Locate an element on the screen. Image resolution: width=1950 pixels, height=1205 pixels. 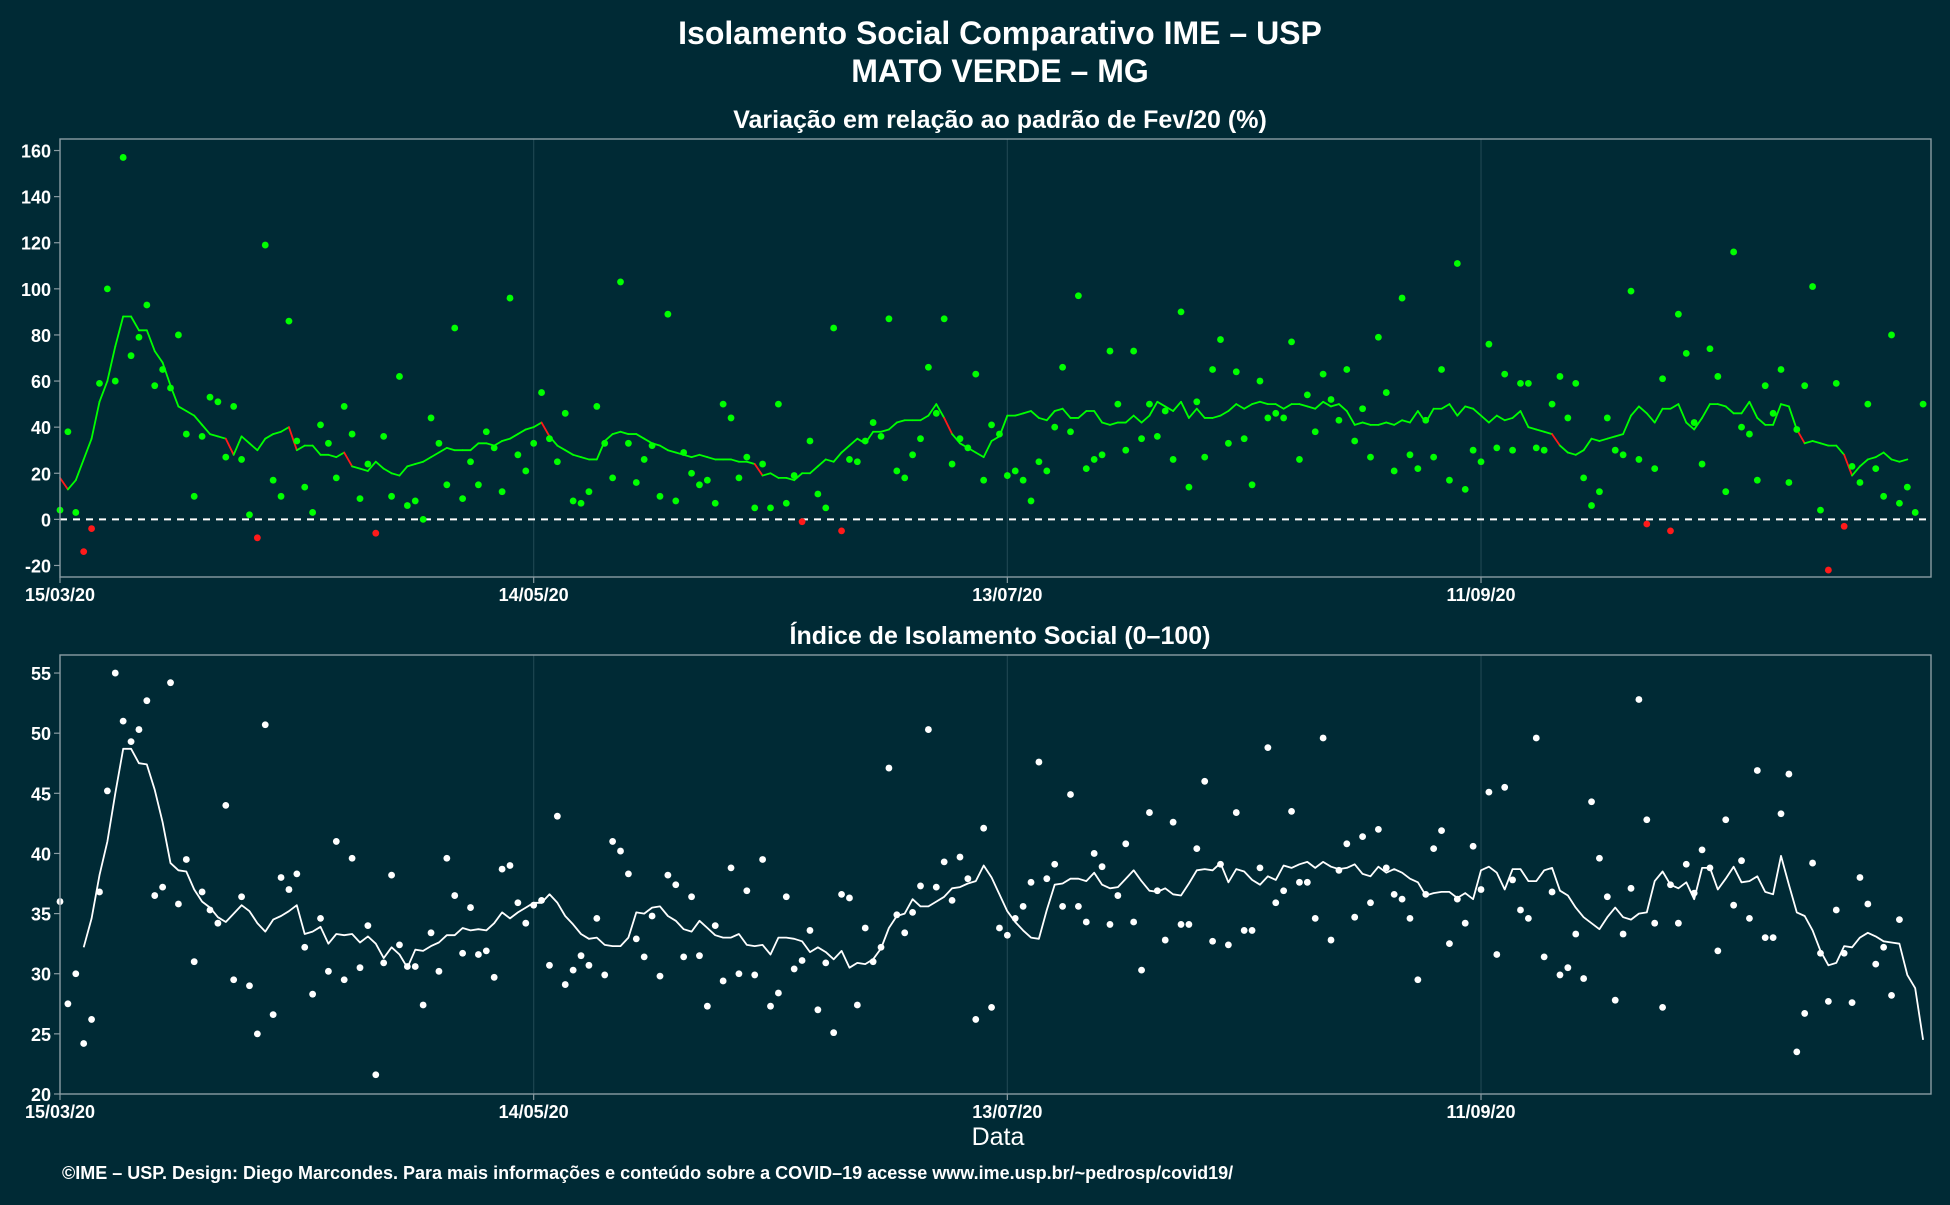
index-y-tick-label: 50 is located at coordinates (41, 734).